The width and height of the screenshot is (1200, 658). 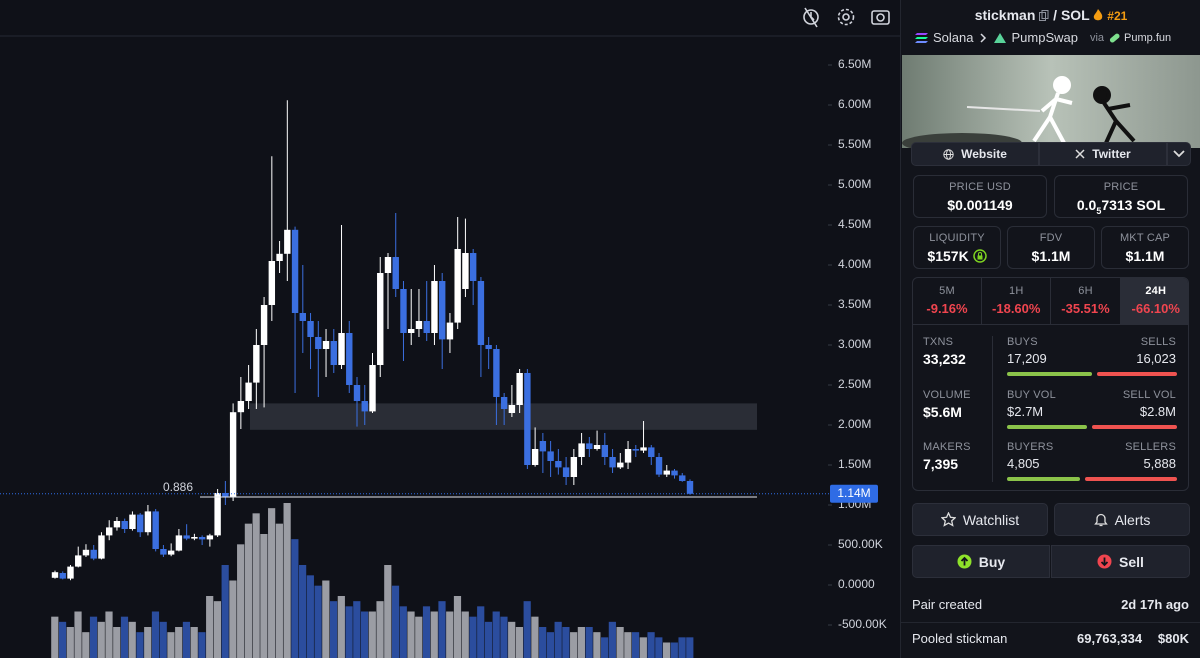 I want to click on y-tick-label: 3.00M, so click(x=854, y=344).